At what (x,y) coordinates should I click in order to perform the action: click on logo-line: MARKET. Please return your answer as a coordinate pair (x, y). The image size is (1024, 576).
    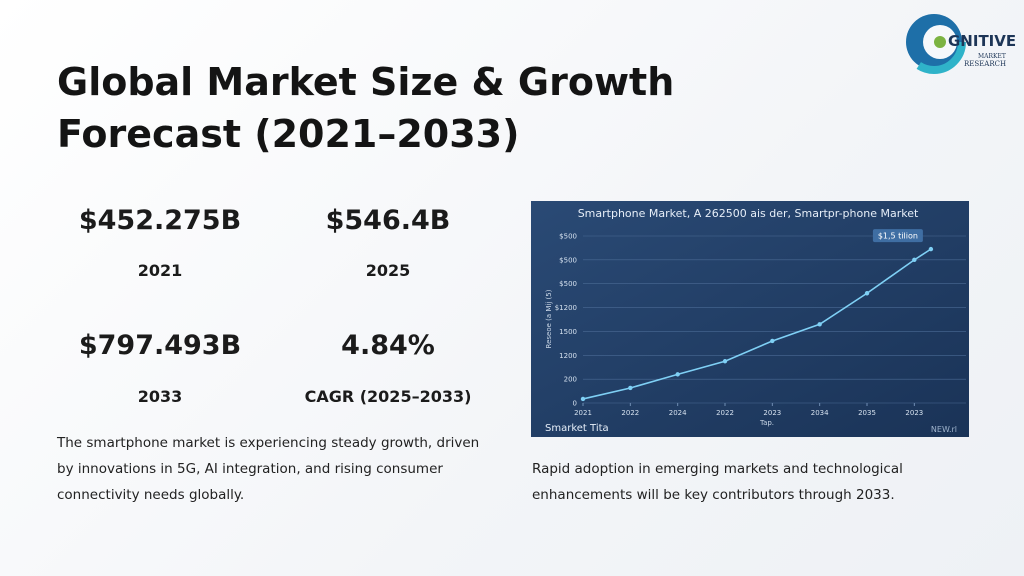
    Looking at the image, I should click on (992, 56).